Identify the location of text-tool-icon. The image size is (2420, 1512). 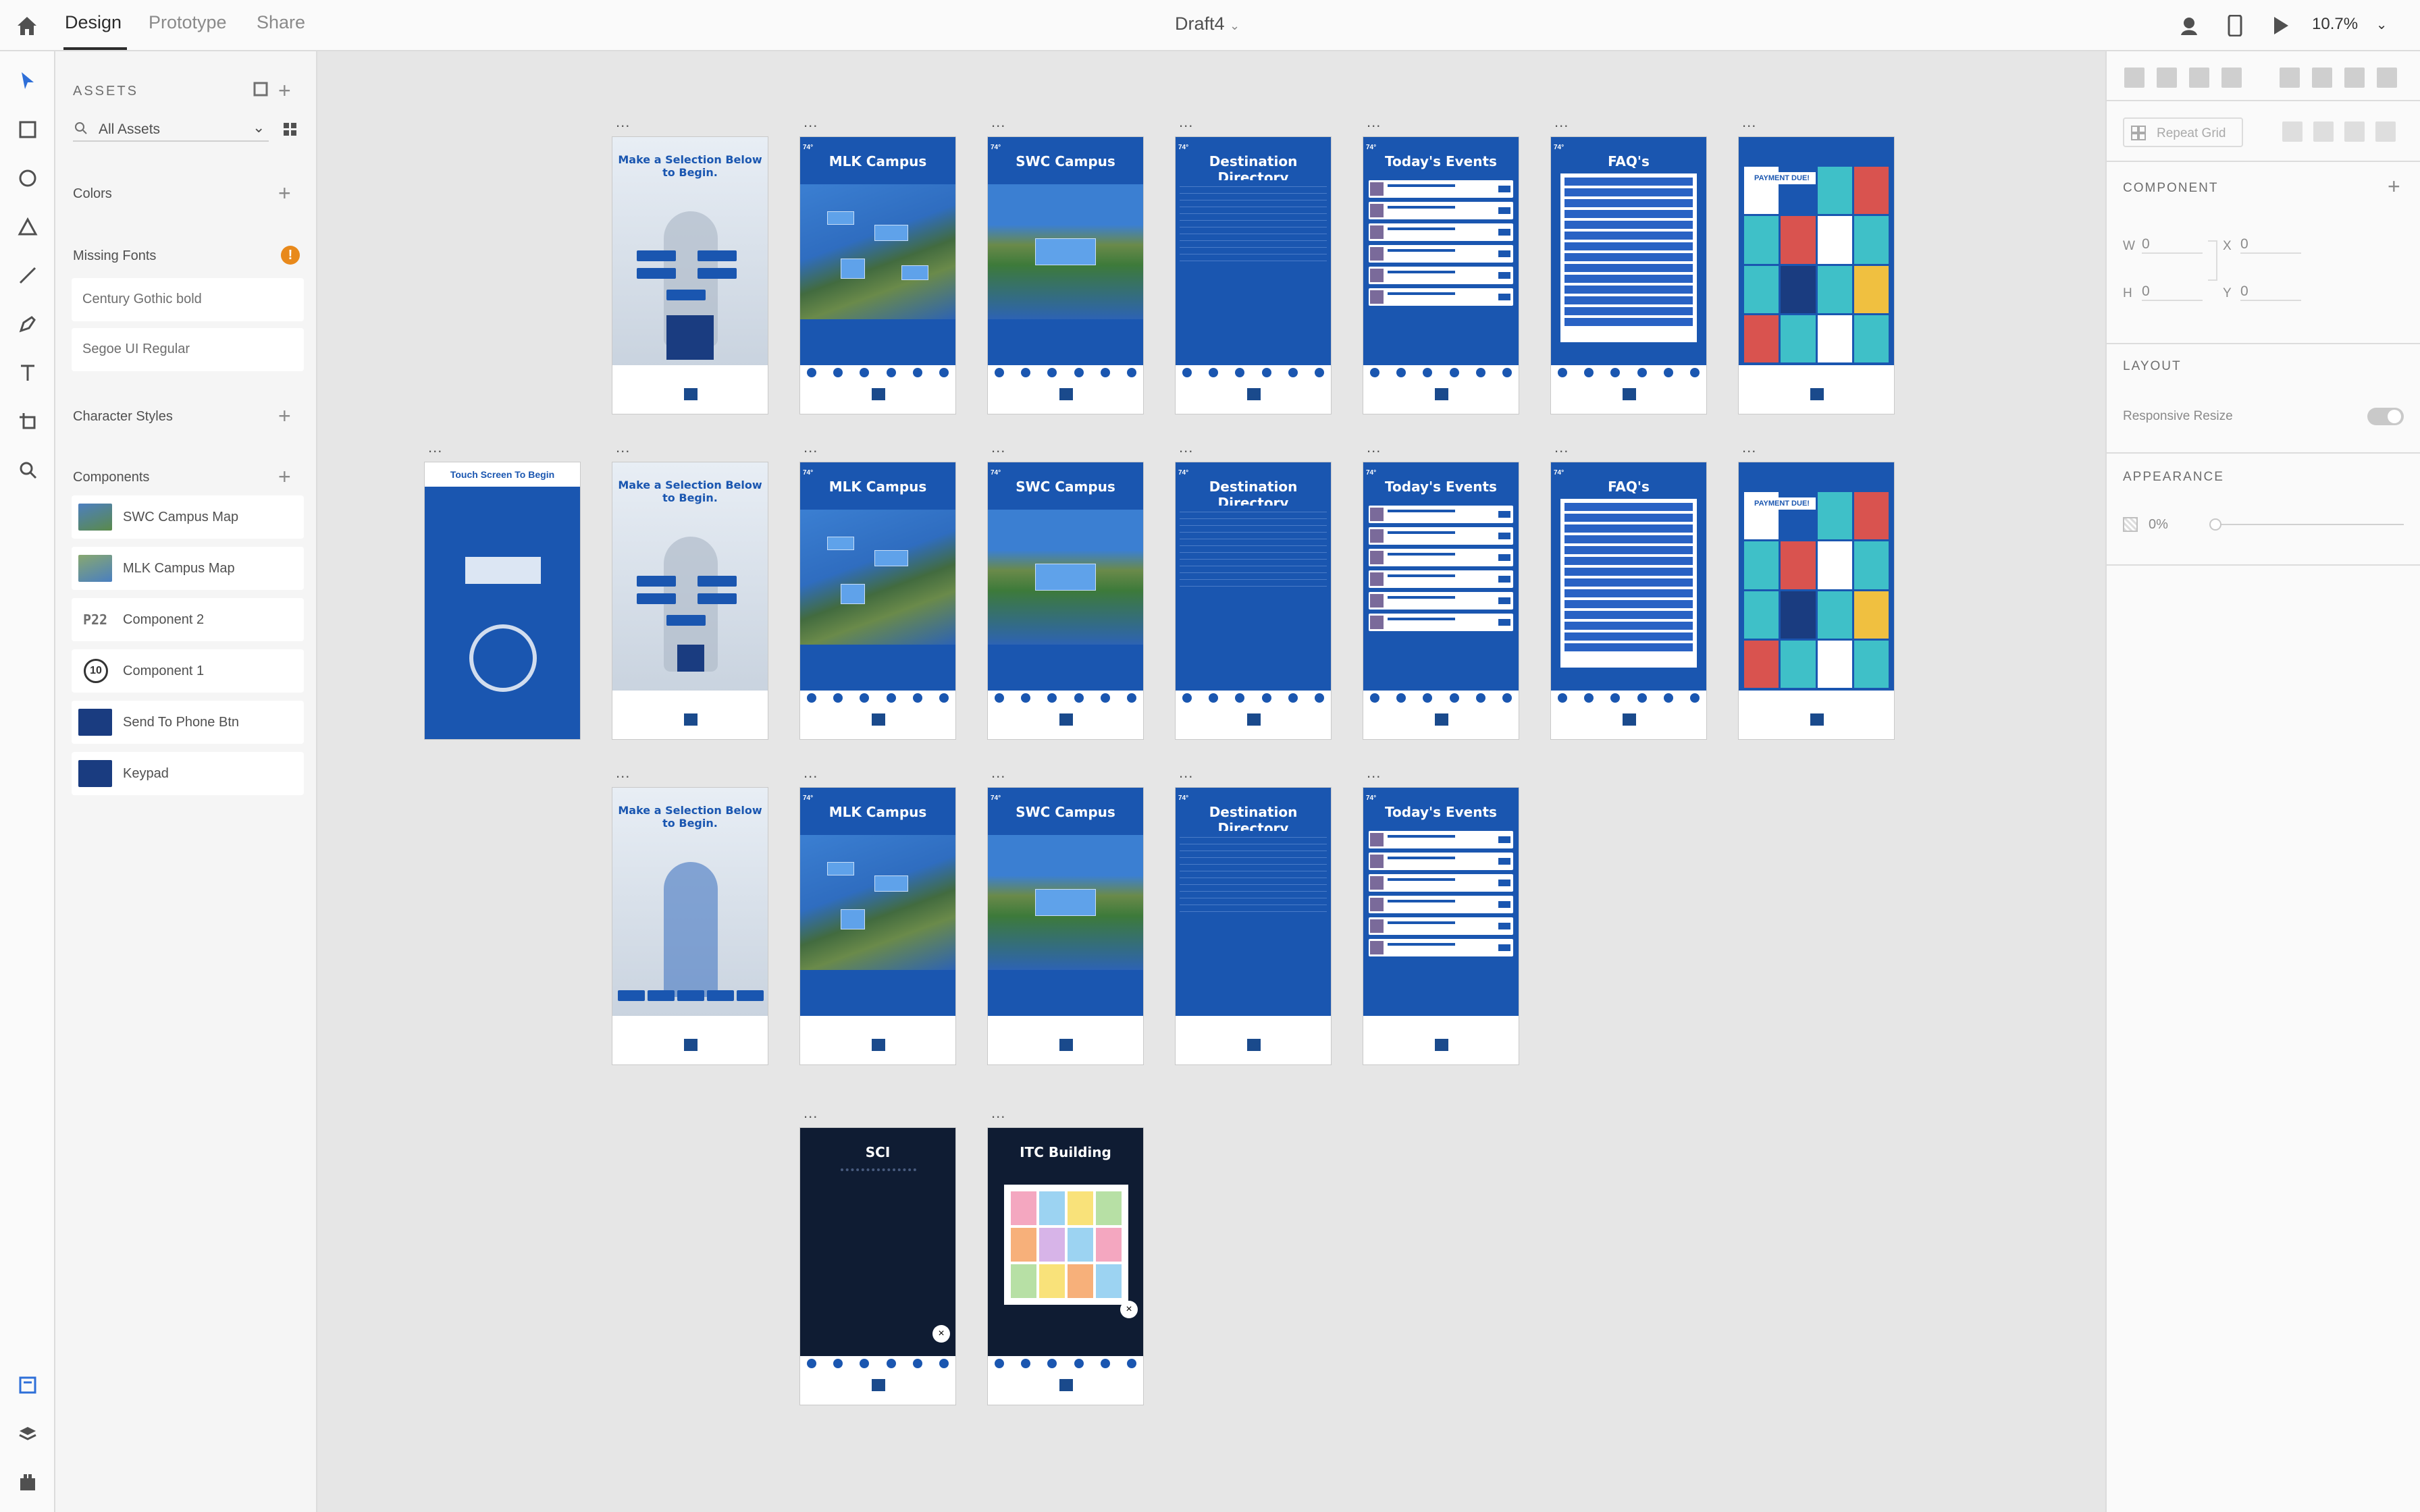
(27, 372).